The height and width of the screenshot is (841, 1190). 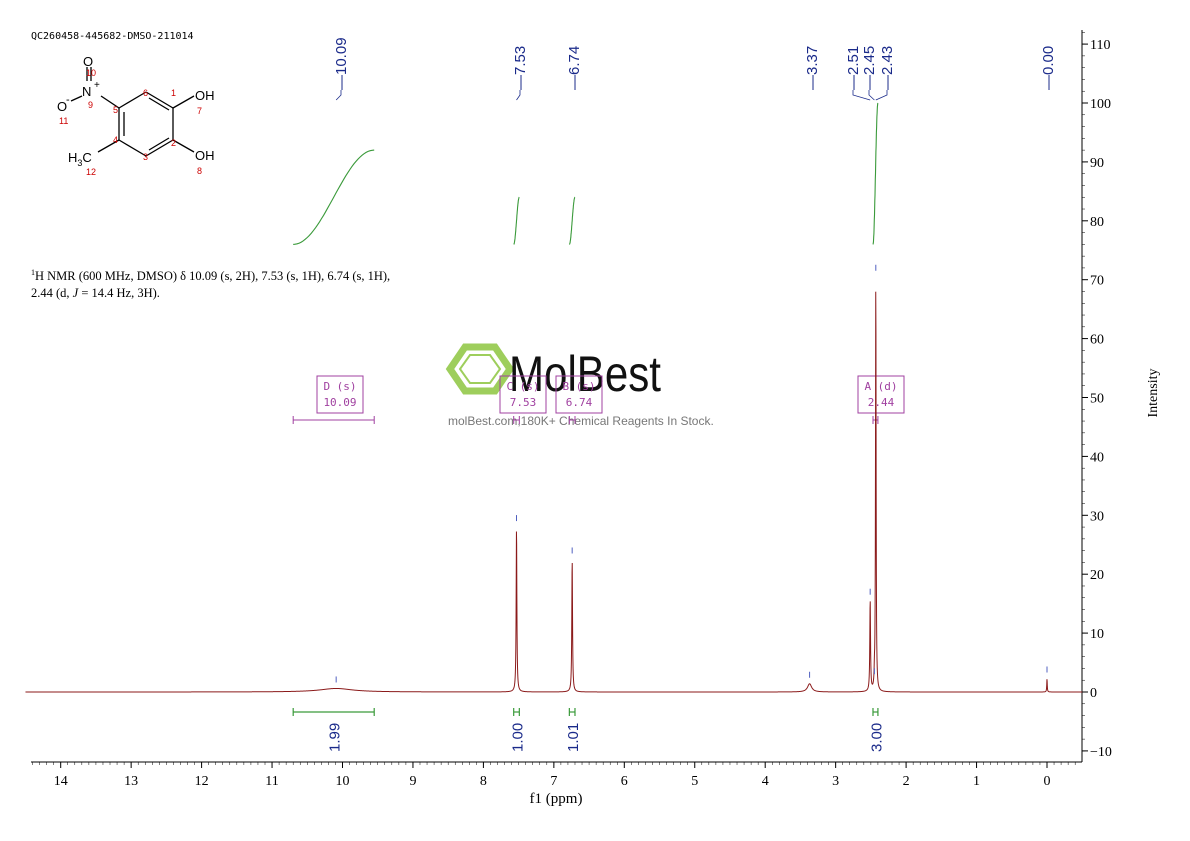 What do you see at coordinates (80, 159) in the screenshot?
I see `methyl-label: H3C` at bounding box center [80, 159].